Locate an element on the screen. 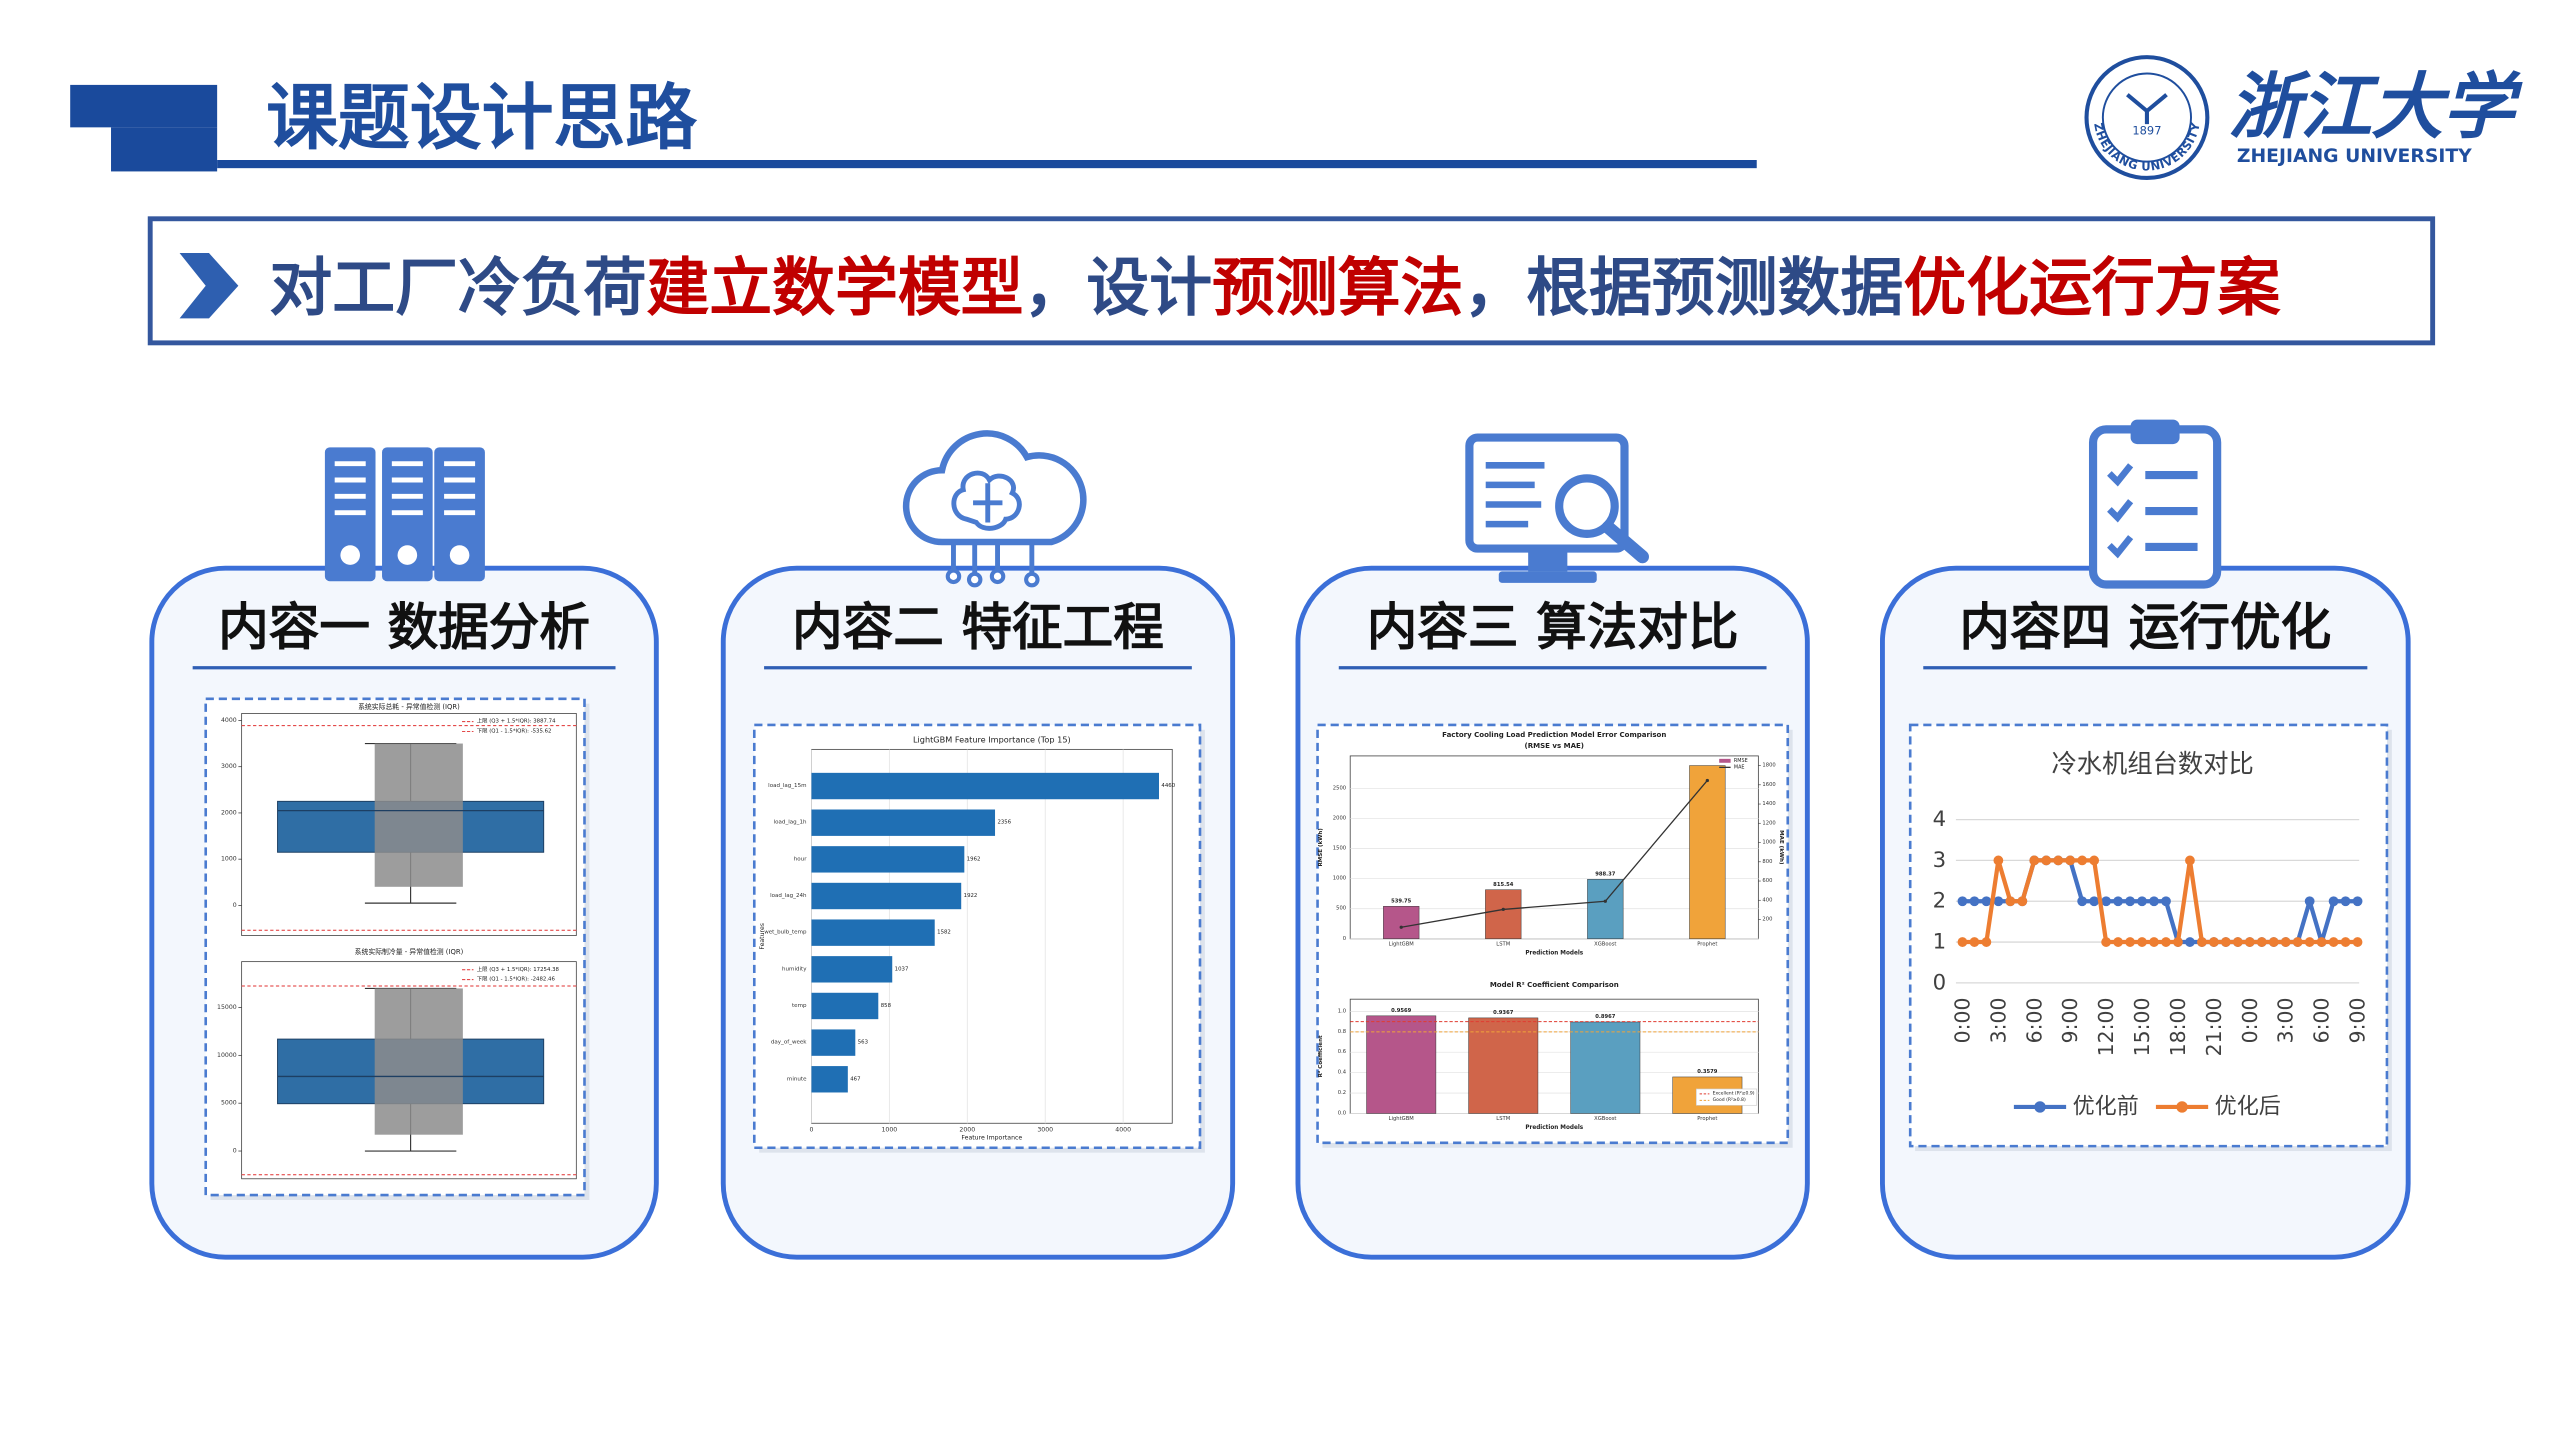 The width and height of the screenshot is (2560, 1440). x-tick-label: 4000 is located at coordinates (1123, 1129).